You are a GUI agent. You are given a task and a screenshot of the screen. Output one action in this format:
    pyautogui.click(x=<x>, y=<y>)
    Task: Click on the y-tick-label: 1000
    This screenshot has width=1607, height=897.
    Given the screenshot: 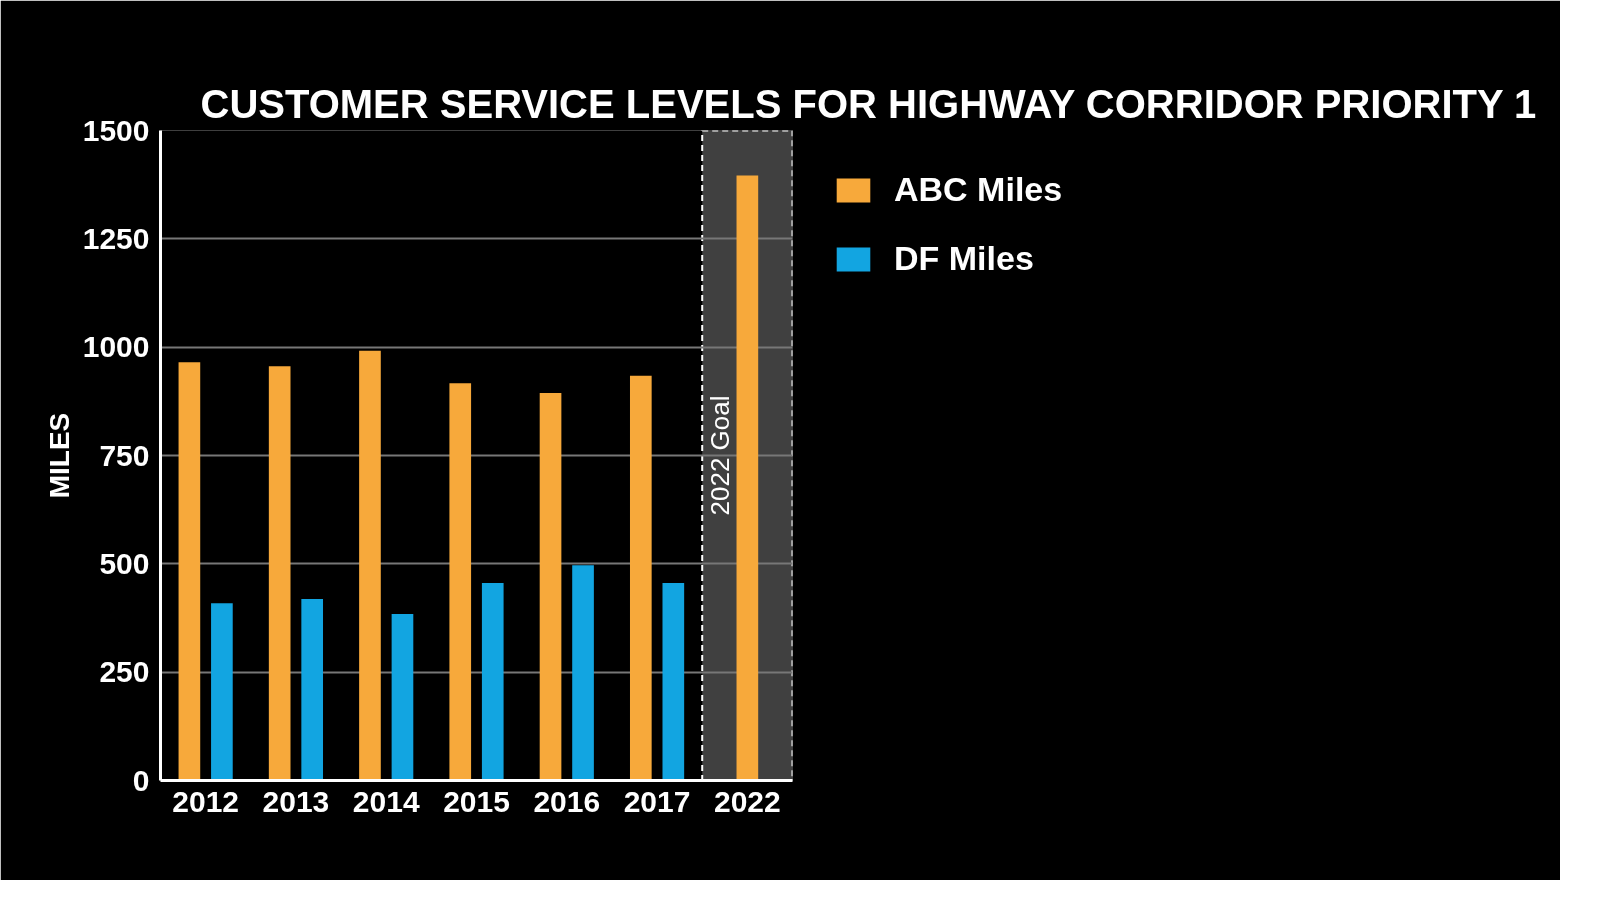 What is the action you would take?
    pyautogui.click(x=116, y=347)
    